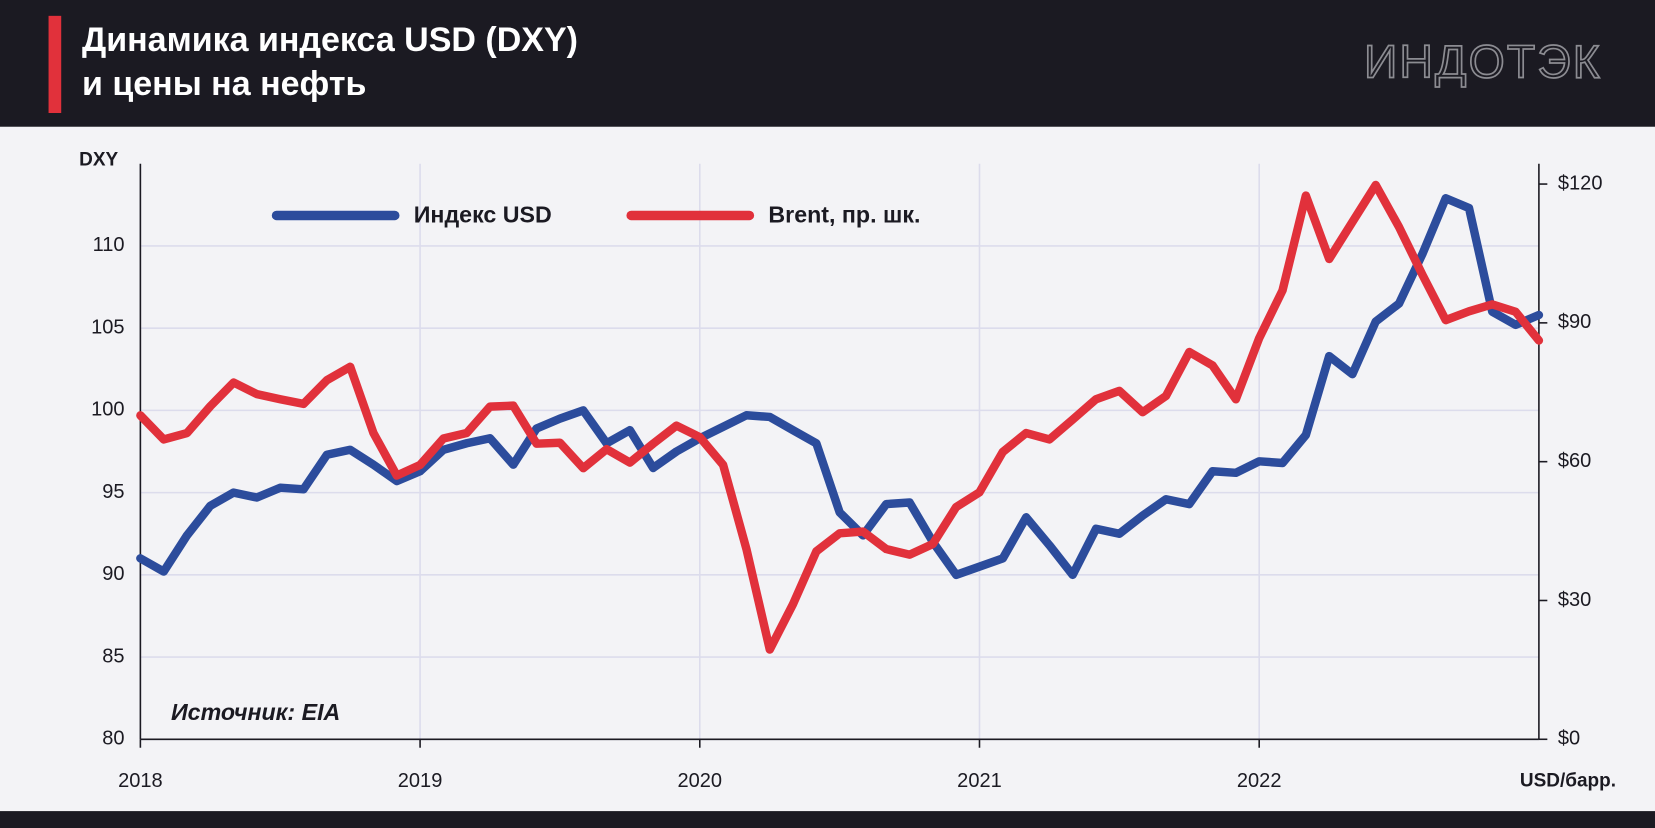  I want to click on y-tick-label: 105, so click(107, 327).